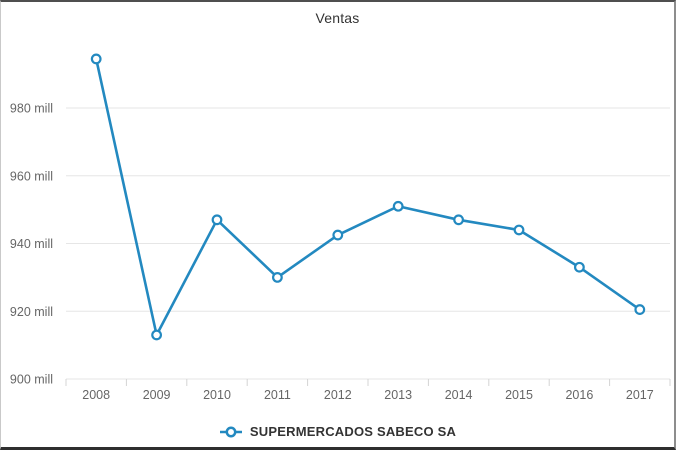 The height and width of the screenshot is (450, 676). I want to click on line-marker-icon, so click(230, 431).